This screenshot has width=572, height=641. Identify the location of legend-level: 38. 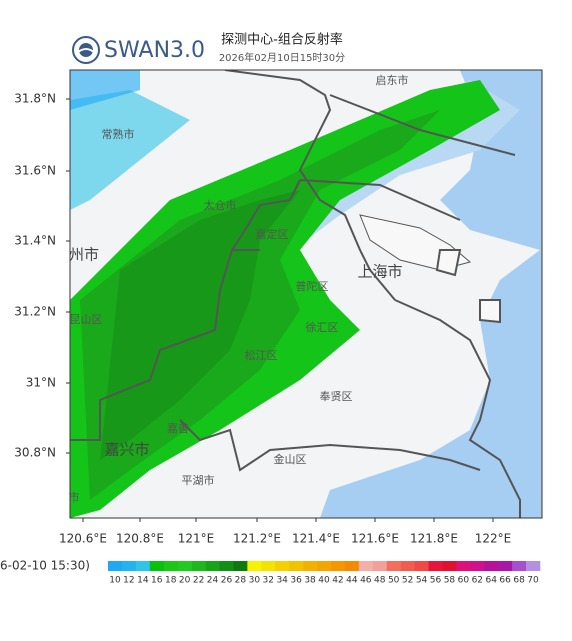
(310, 581).